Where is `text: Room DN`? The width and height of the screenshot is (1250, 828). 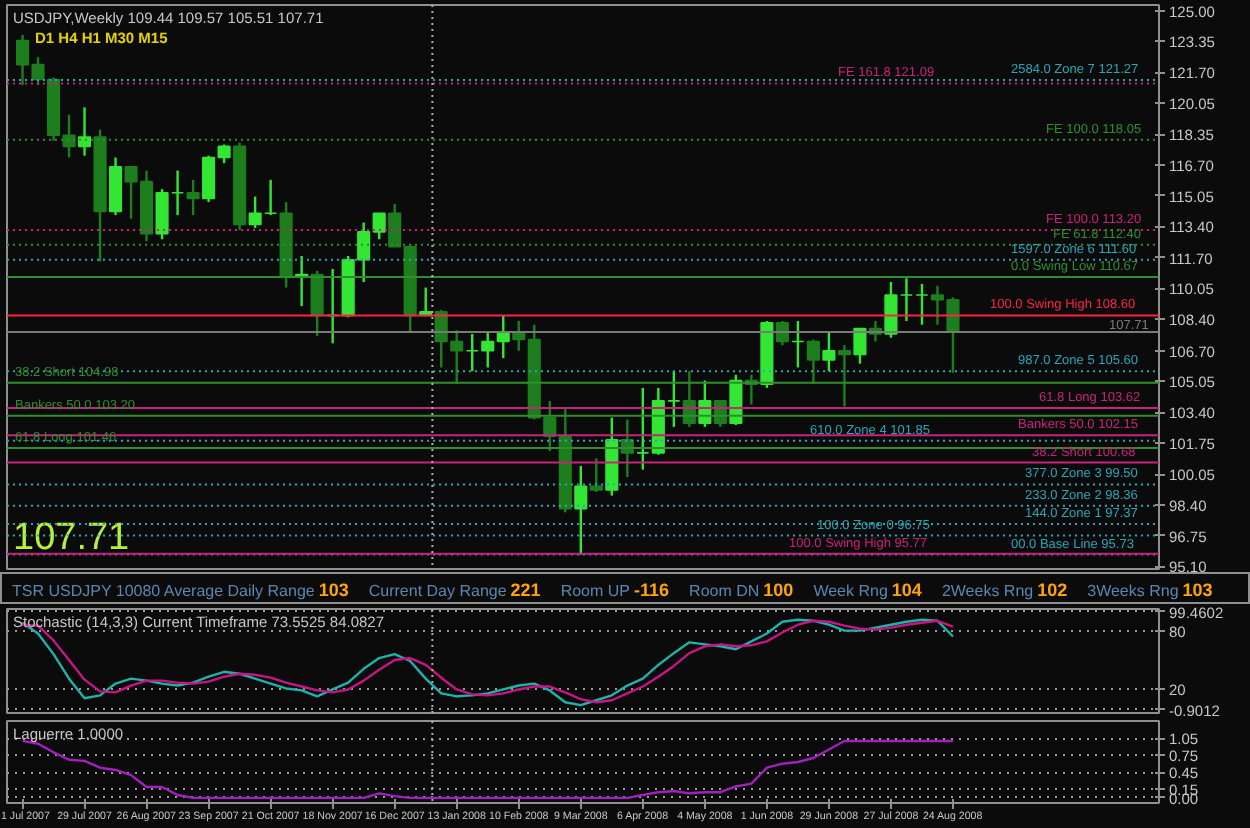 text: Room DN is located at coordinates (724, 591).